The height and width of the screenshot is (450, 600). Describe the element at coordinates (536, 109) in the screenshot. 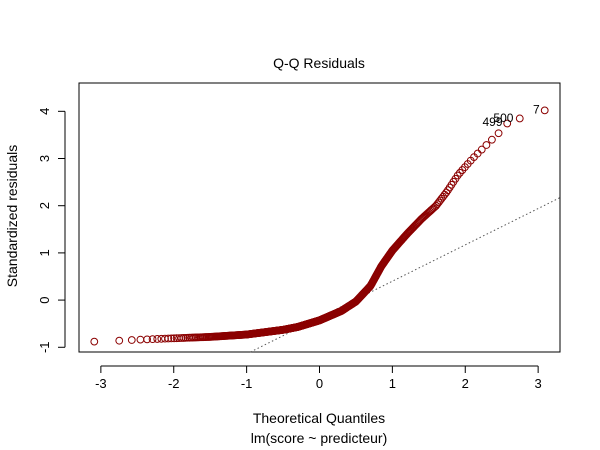

I see `outlier-label: 7` at that location.